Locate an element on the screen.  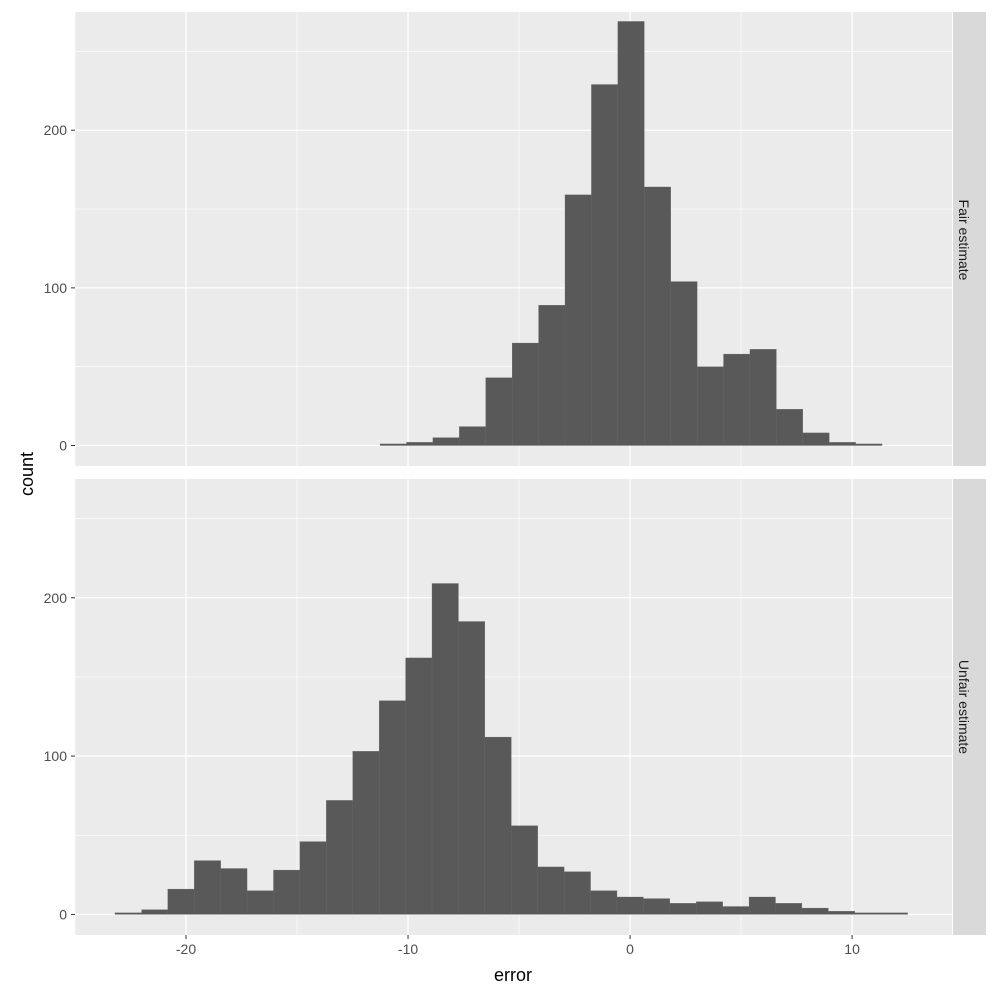
facet-strip-fair is located at coordinates (969, 239).